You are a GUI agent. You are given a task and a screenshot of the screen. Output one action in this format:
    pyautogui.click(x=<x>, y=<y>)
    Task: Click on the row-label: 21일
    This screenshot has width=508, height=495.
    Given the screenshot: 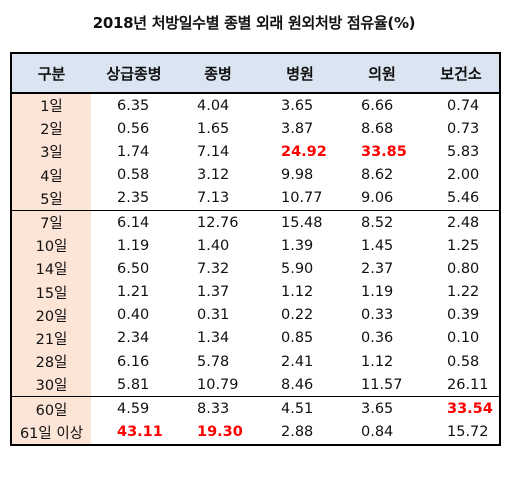 What is the action you would take?
    pyautogui.click(x=51, y=338)
    